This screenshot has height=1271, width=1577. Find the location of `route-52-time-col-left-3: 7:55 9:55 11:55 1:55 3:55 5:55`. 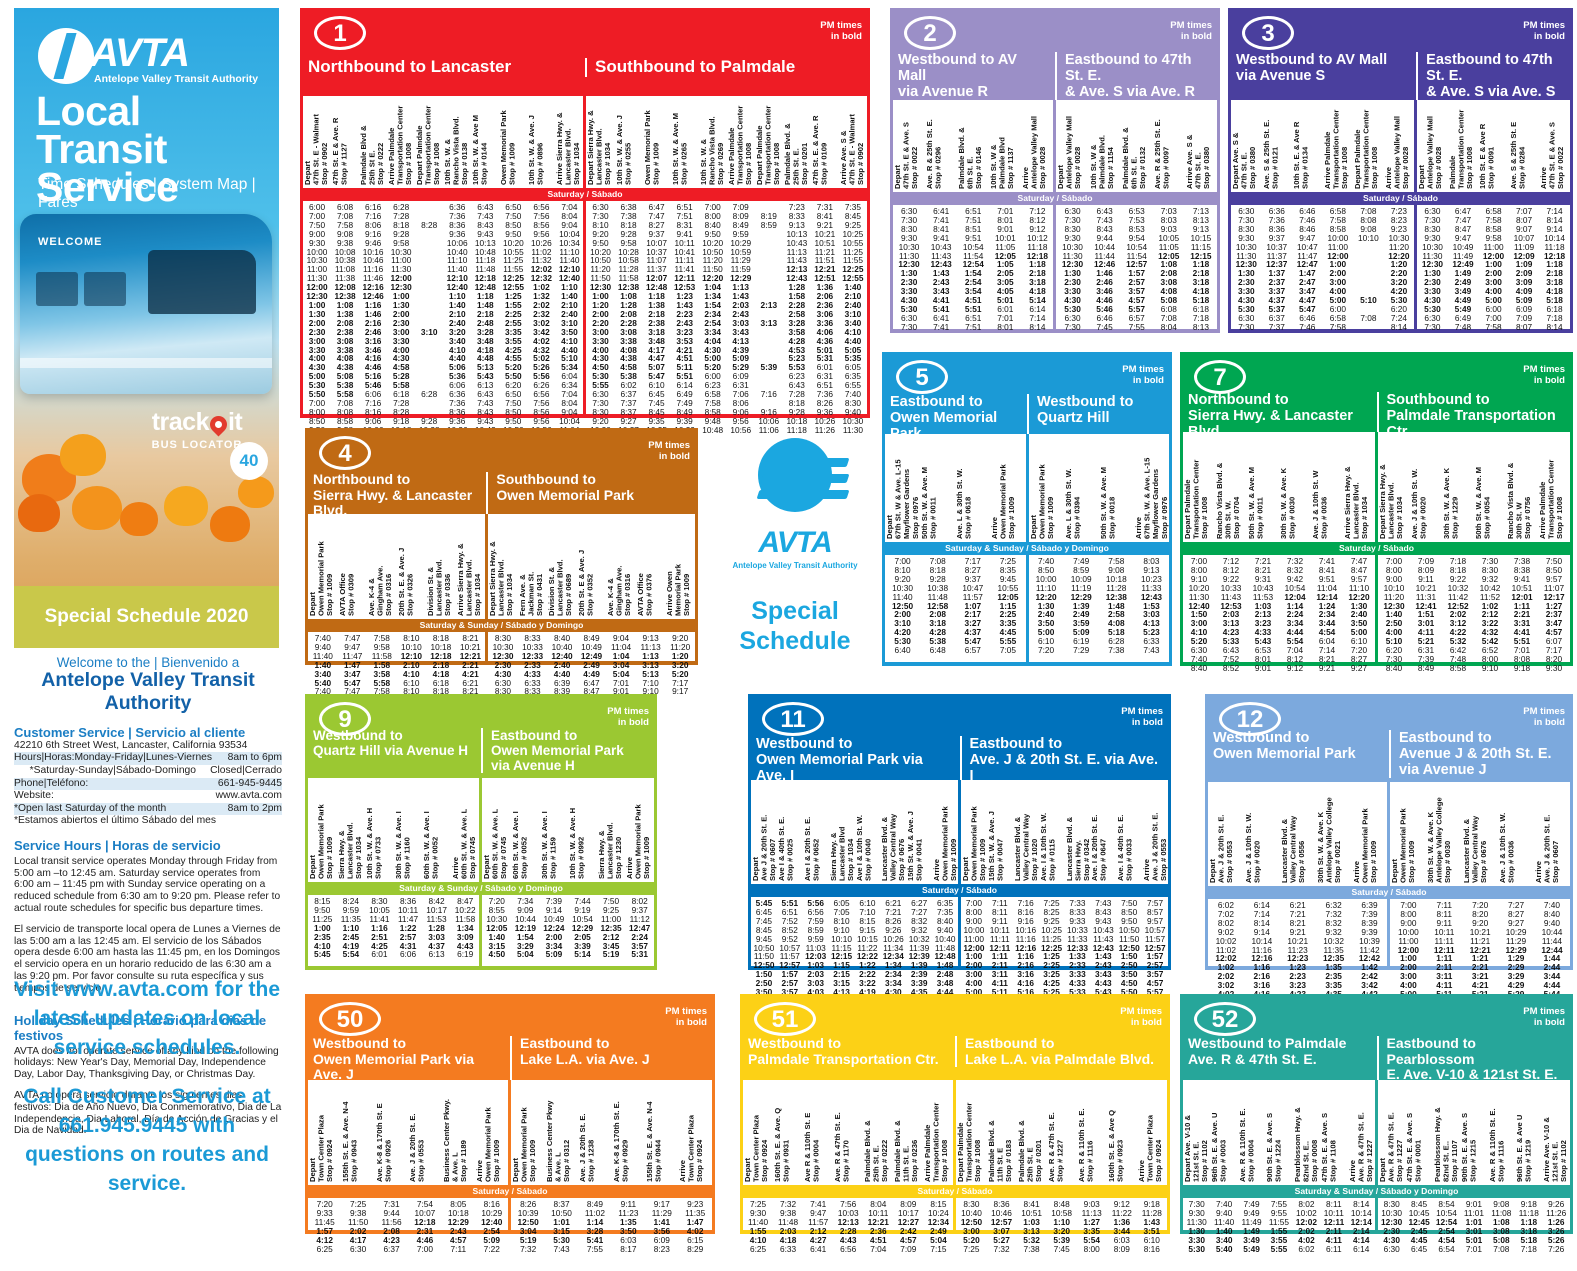

route-52-time-col-left-3: 7:55 9:55 11:55 1:55 3:55 5:55 is located at coordinates (1279, 1225).